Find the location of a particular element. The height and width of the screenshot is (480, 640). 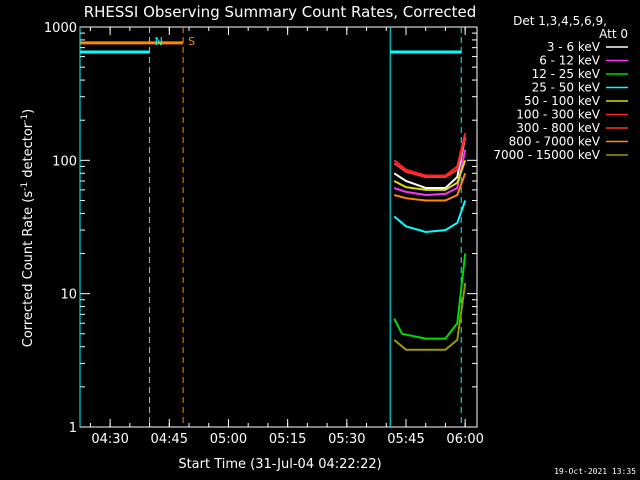

y-axis-label-sup-1: -1 is located at coordinates (25, 186).